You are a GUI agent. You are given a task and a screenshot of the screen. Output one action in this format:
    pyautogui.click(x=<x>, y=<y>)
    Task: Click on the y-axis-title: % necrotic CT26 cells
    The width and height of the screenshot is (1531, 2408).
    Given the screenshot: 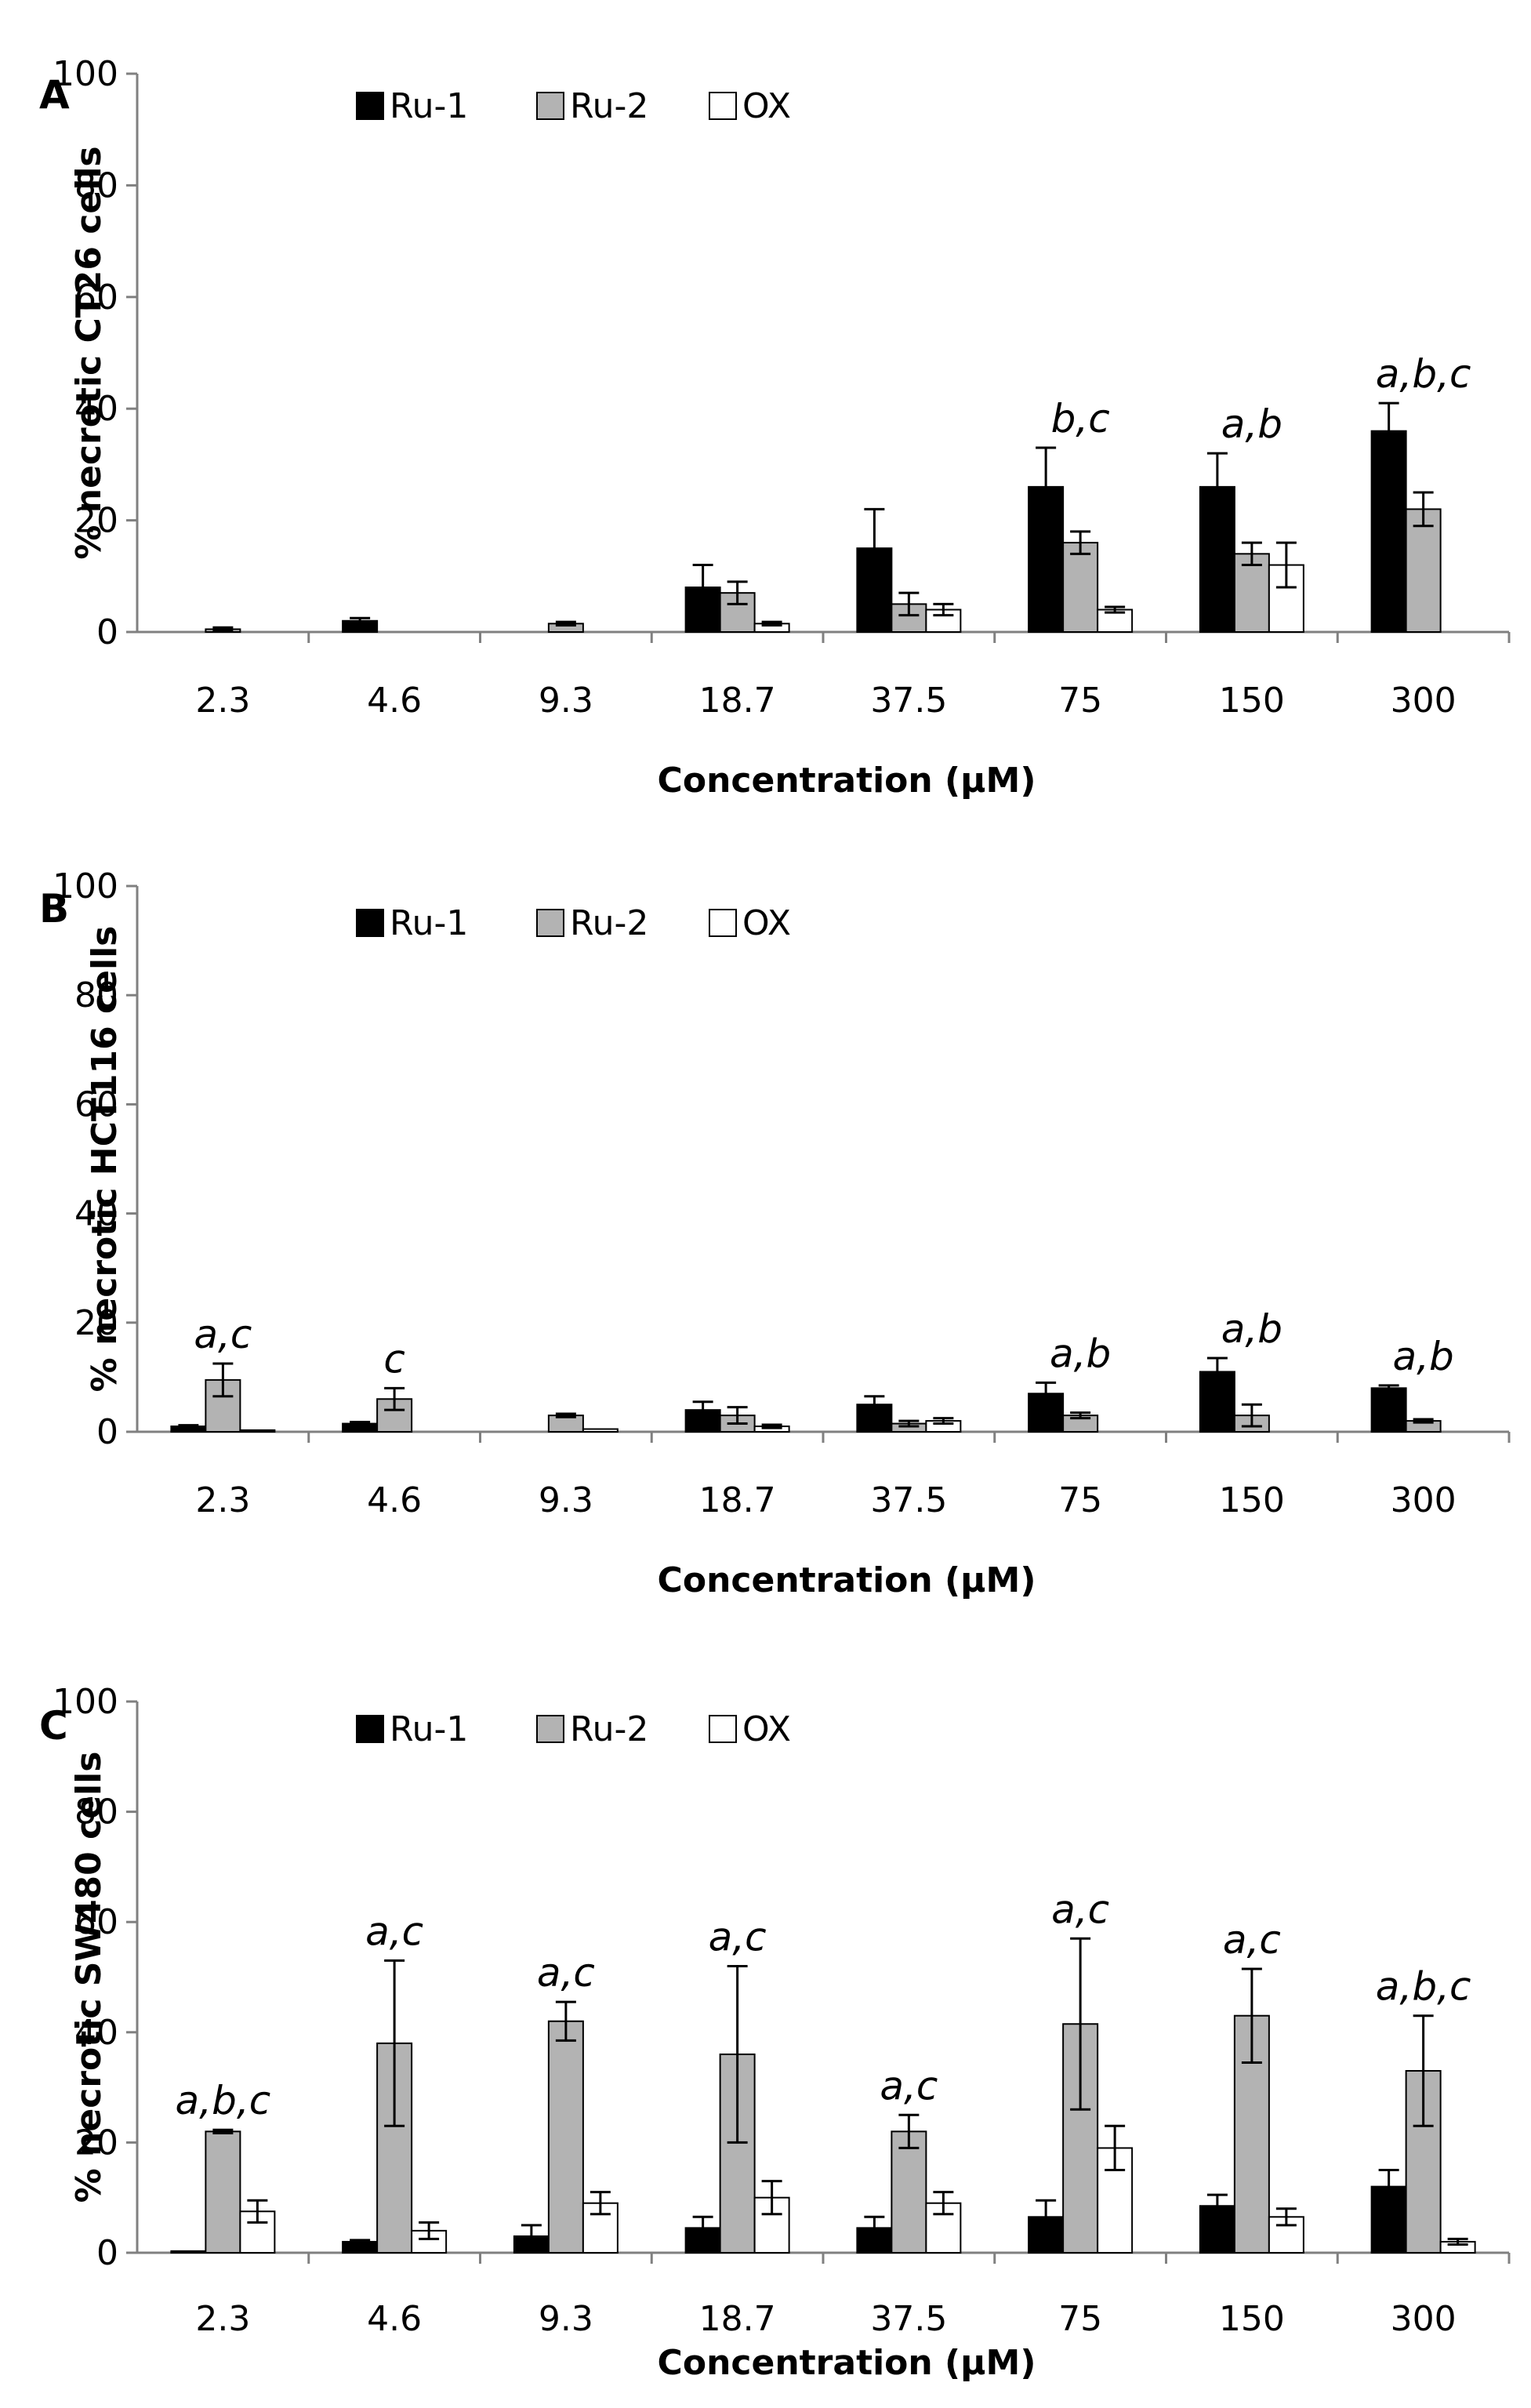 What is the action you would take?
    pyautogui.click(x=89, y=352)
    